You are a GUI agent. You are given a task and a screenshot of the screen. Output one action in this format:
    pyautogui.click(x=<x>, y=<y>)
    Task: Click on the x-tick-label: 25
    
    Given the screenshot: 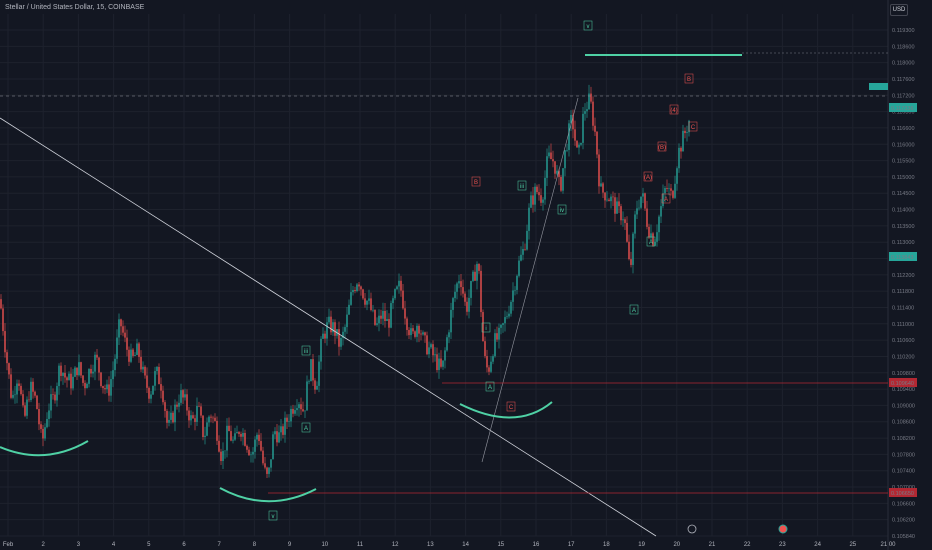 What is the action you would take?
    pyautogui.click(x=852, y=545)
    